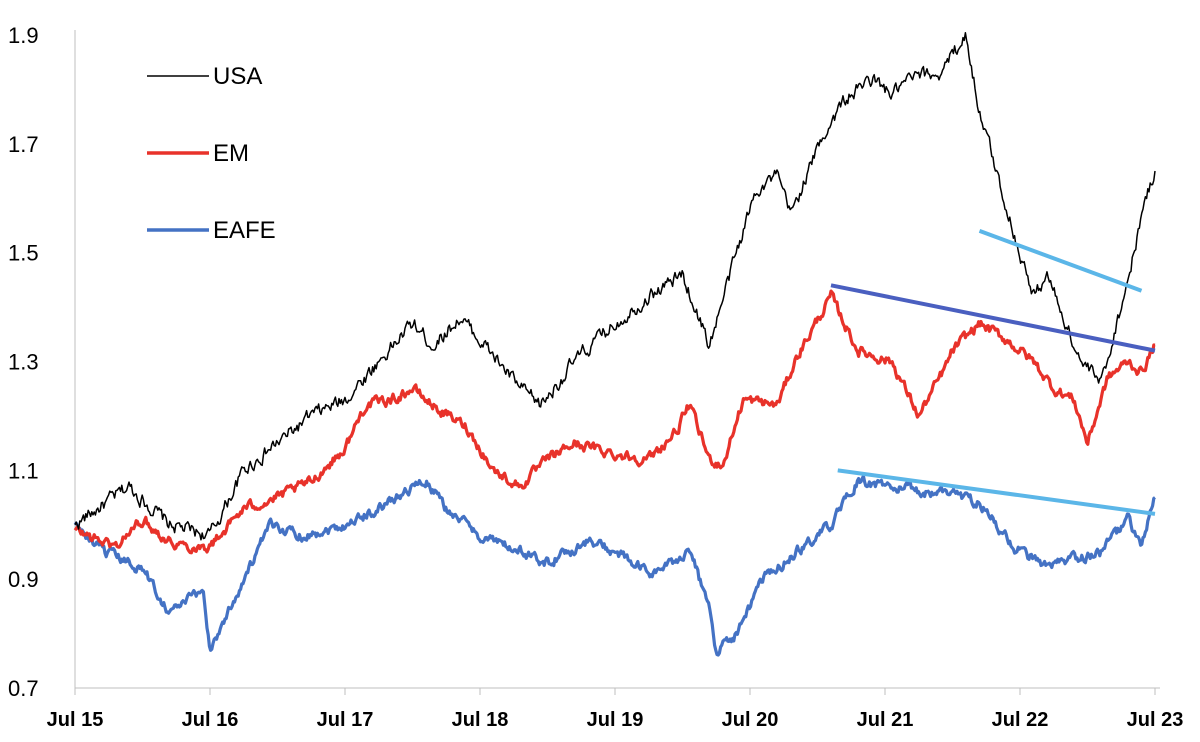 This screenshot has height=742, width=1200. What do you see at coordinates (615, 720) in the screenshot?
I see `x-tick-label: Jul 19` at bounding box center [615, 720].